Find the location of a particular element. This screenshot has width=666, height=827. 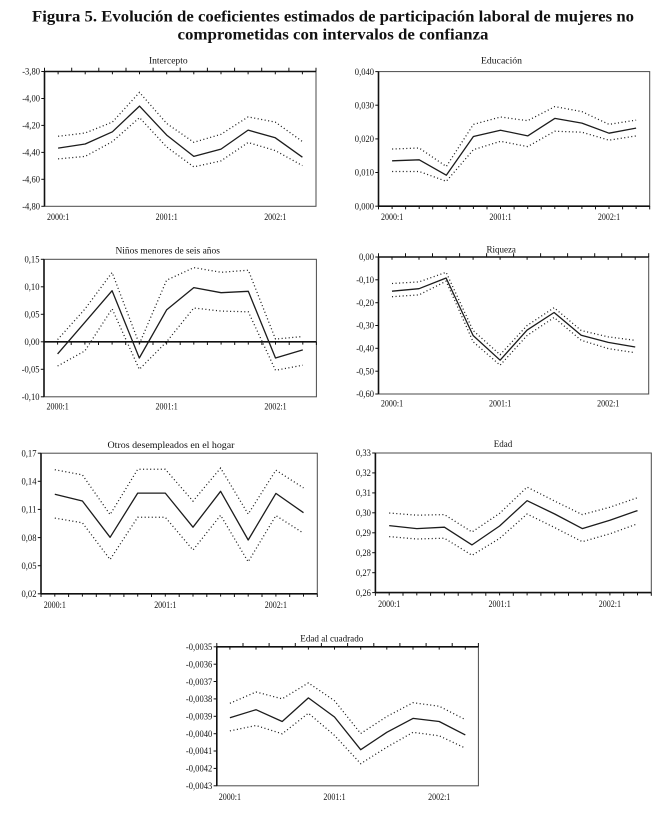

svg-text: 0,31 is located at coordinates (363, 493).